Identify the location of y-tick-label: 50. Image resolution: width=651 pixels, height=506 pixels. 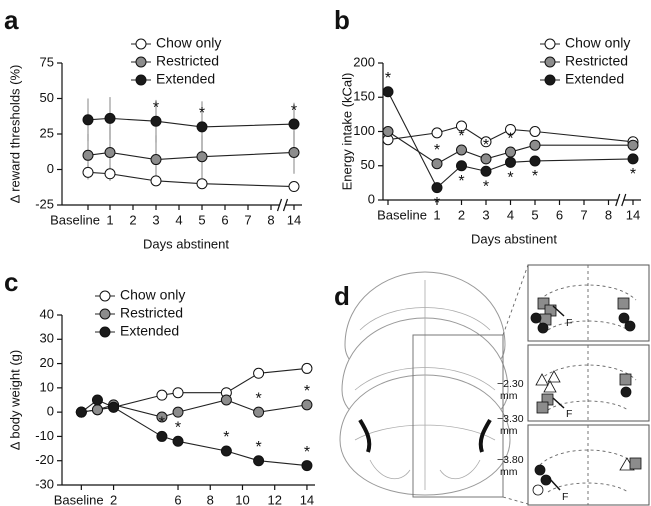
(368, 164).